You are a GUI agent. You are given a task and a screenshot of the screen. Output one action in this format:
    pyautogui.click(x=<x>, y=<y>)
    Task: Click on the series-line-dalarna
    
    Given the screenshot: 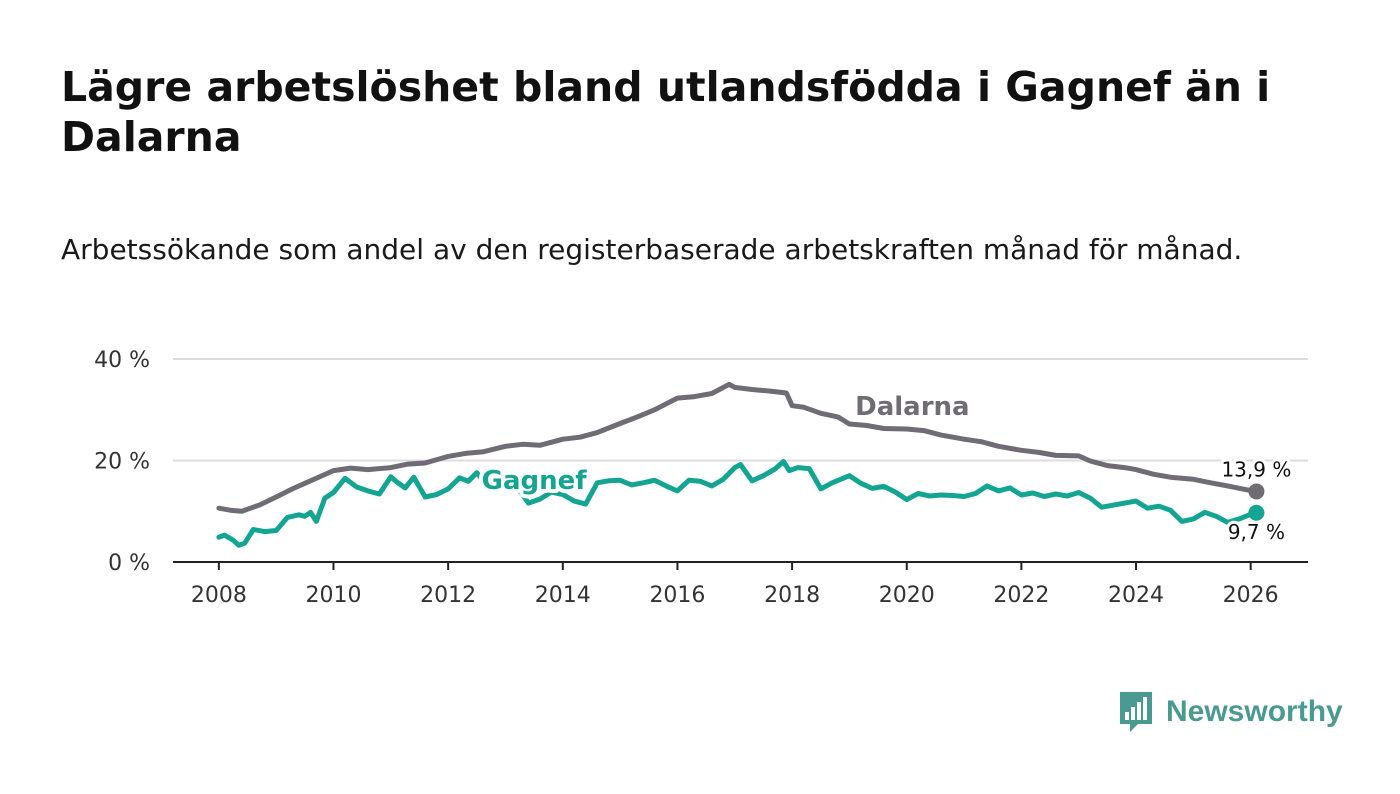 What is the action you would take?
    pyautogui.click(x=737, y=447)
    